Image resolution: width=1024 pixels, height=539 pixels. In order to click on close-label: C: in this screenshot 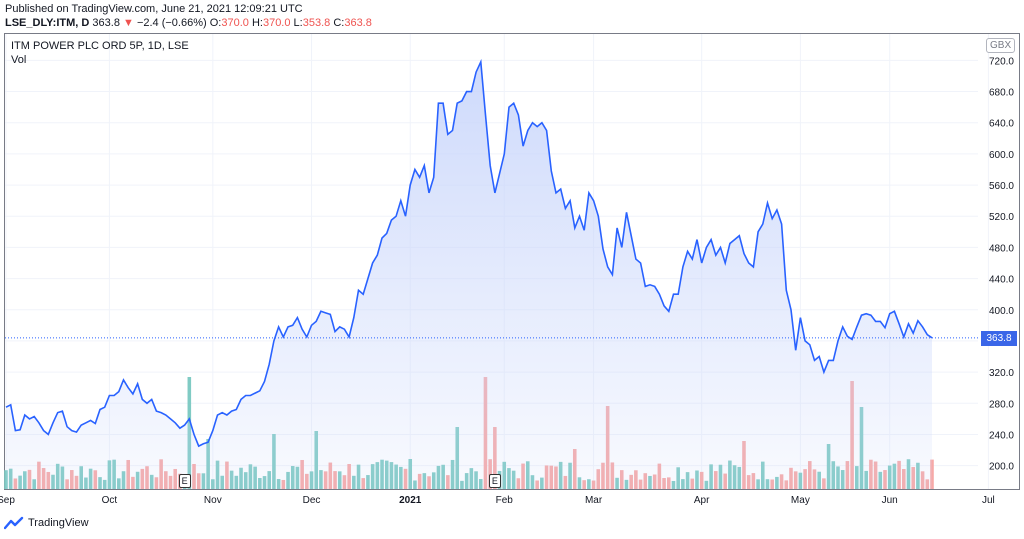, I will do `click(339, 23)`.